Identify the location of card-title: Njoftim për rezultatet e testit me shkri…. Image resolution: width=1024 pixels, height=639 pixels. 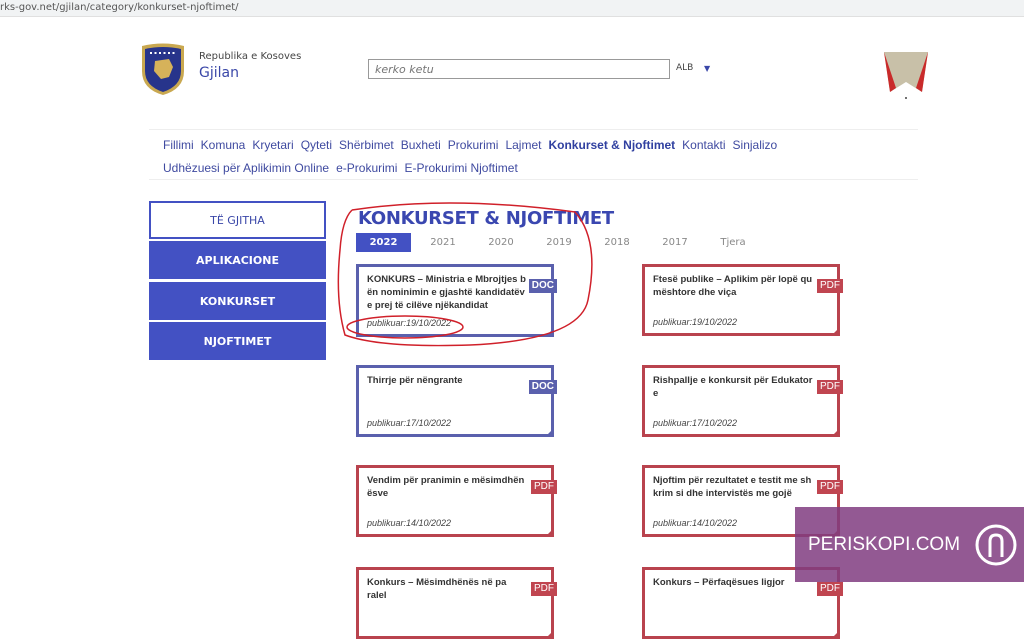
(732, 487).